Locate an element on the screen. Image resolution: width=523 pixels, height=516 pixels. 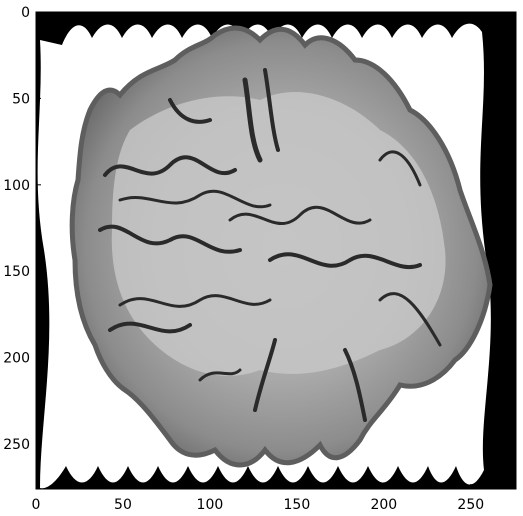
x-tick-label: 200 is located at coordinates (383, 505).